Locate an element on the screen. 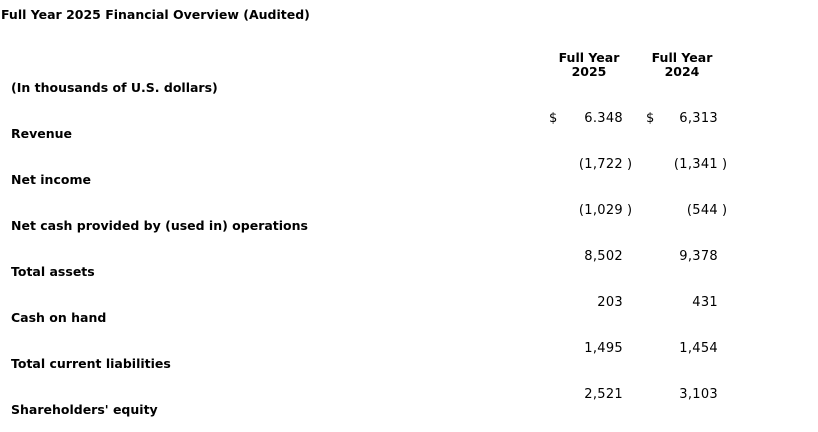 This screenshot has width=818, height=432. value-2024: (1,341 is located at coordinates (695, 164).